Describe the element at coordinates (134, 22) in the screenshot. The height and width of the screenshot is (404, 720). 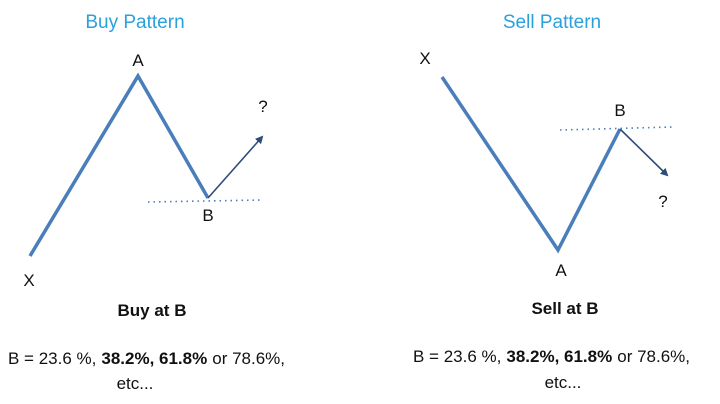
I see `panel-title: Buy Pattern` at that location.